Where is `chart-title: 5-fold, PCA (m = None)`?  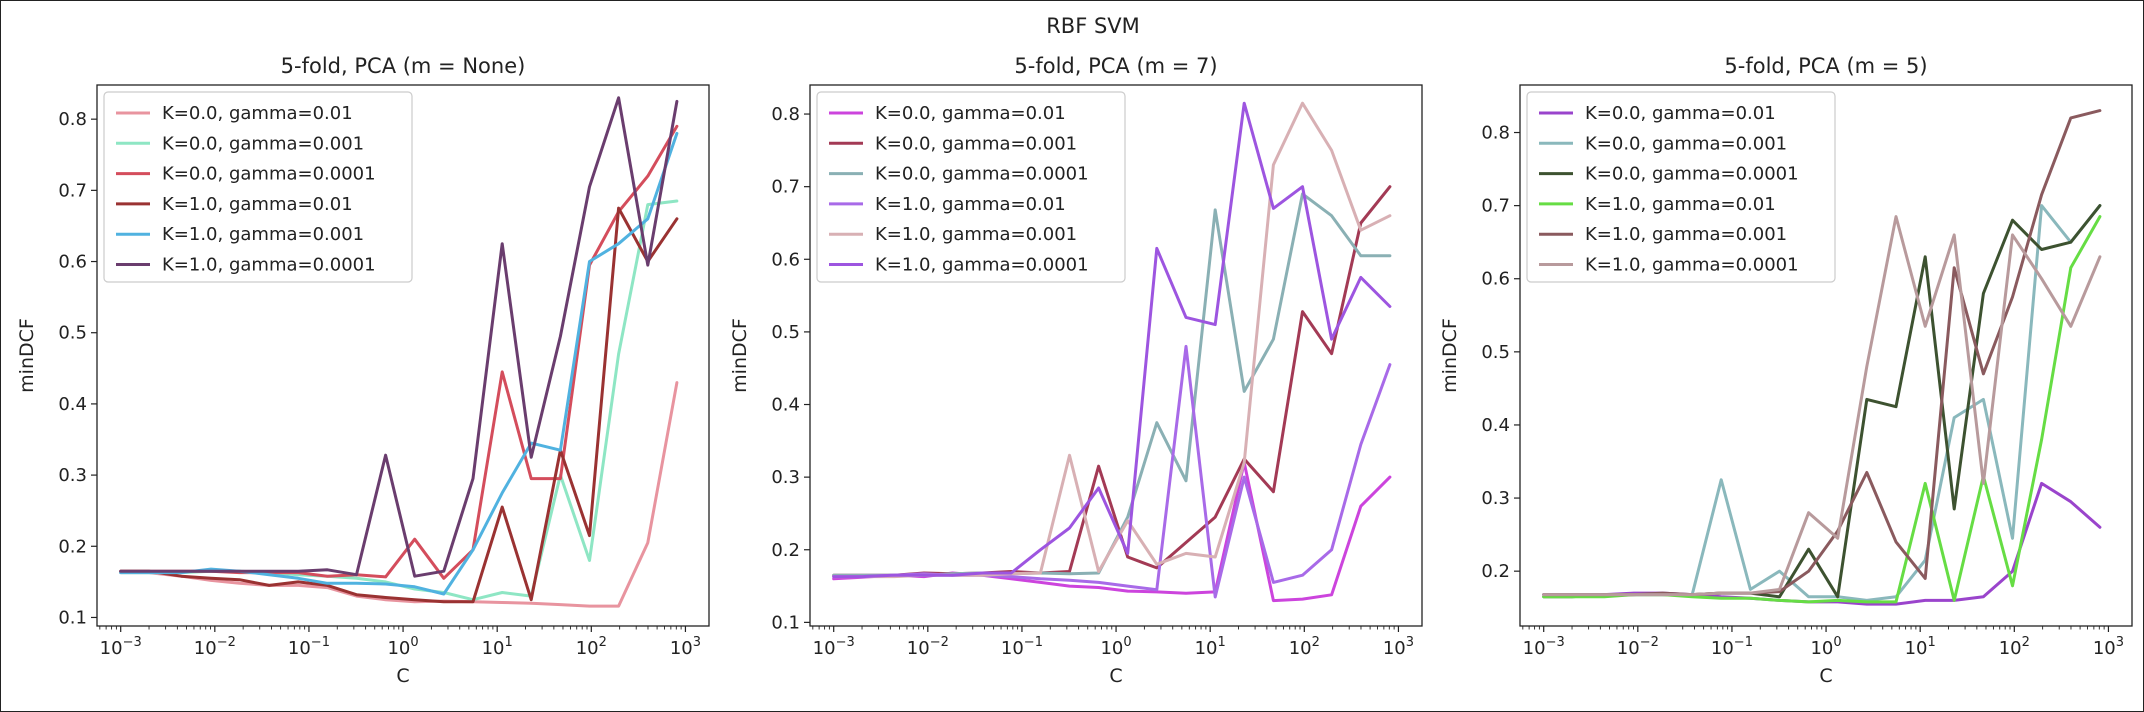
chart-title: 5-fold, PCA (m = None) is located at coordinates (403, 66).